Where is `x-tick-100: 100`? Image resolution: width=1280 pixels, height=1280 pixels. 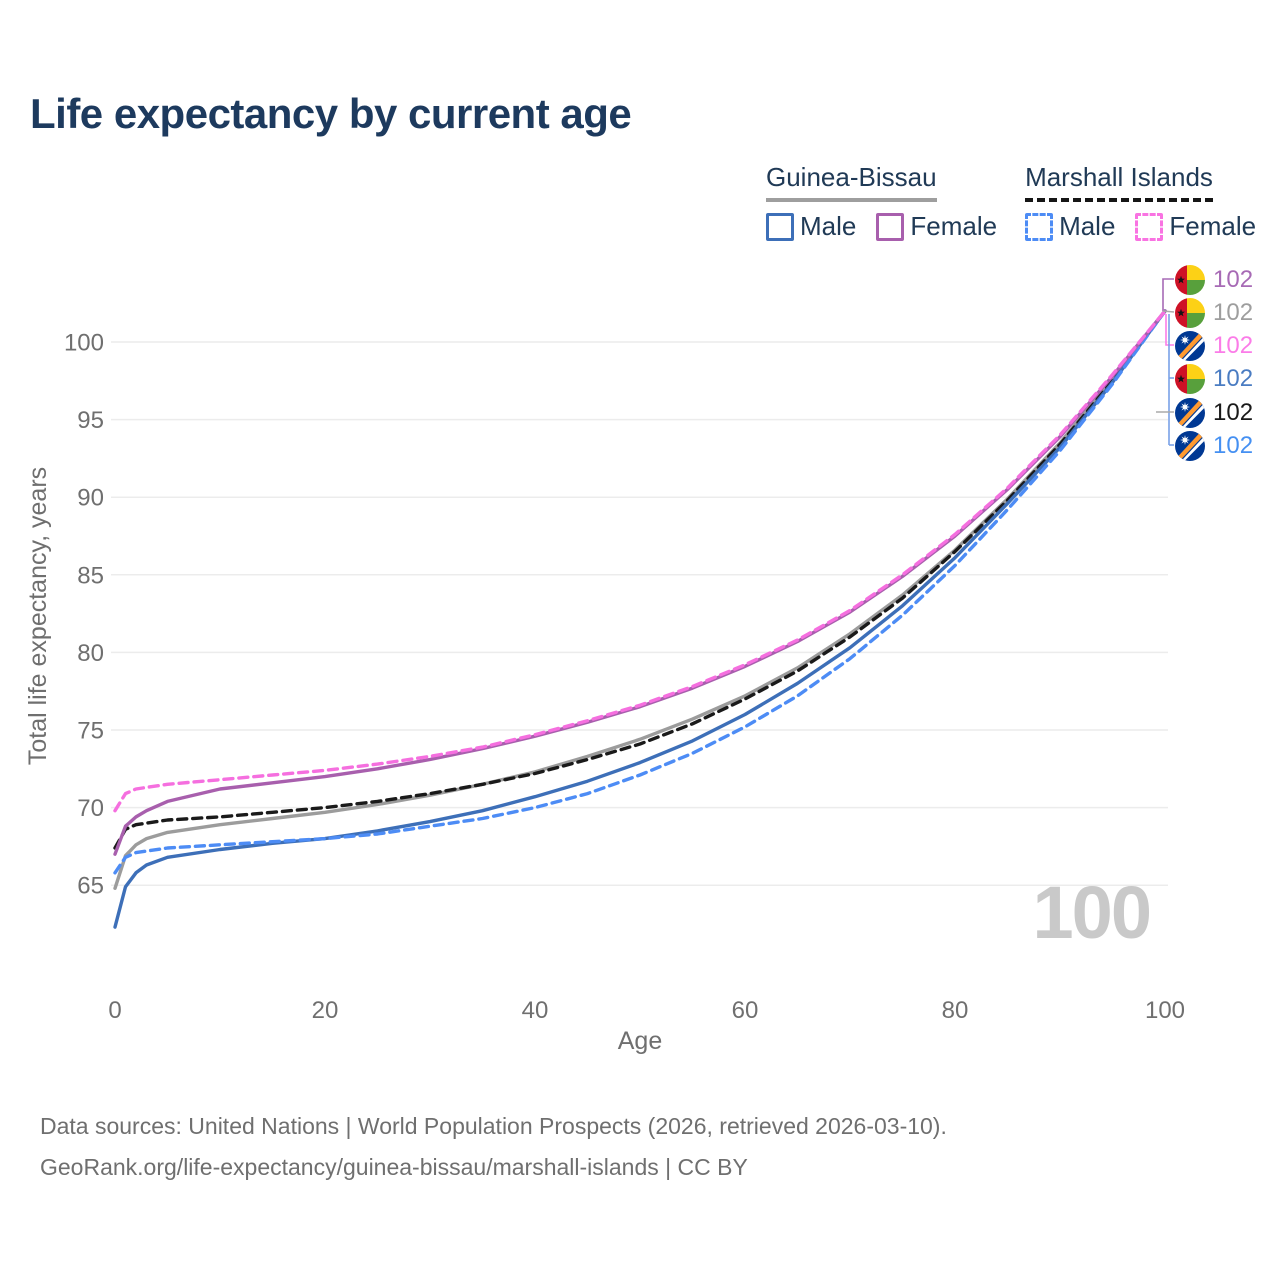
x-tick-100: 100 is located at coordinates (1165, 1010).